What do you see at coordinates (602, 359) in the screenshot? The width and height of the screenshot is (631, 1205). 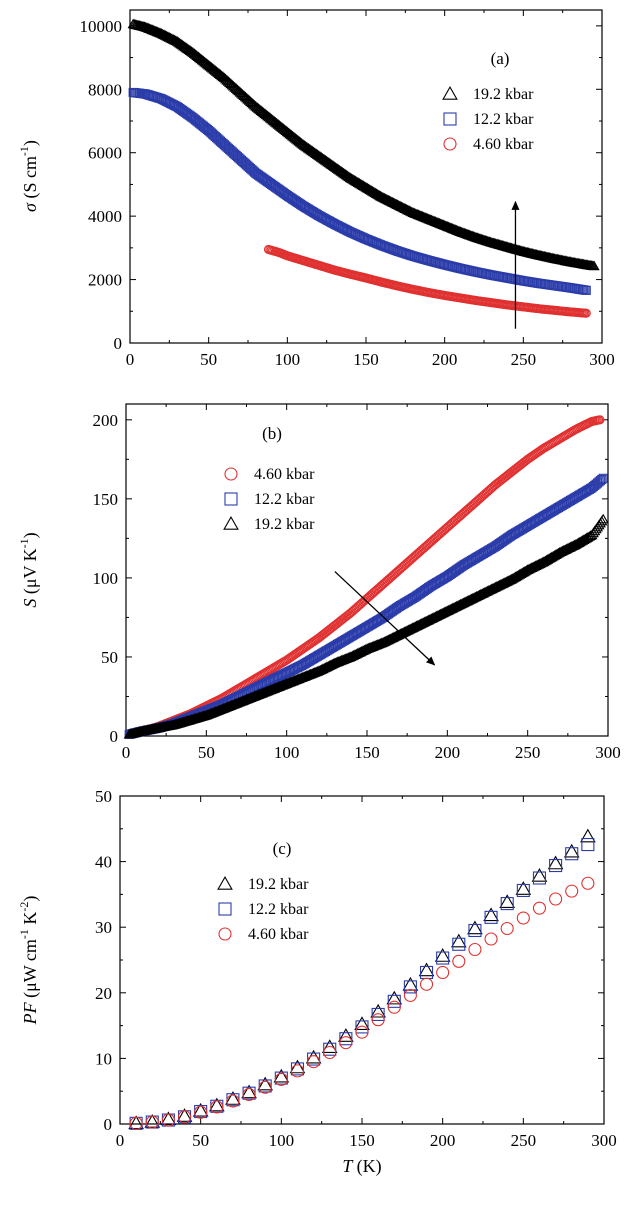 I see `x-tick-label: 300` at bounding box center [602, 359].